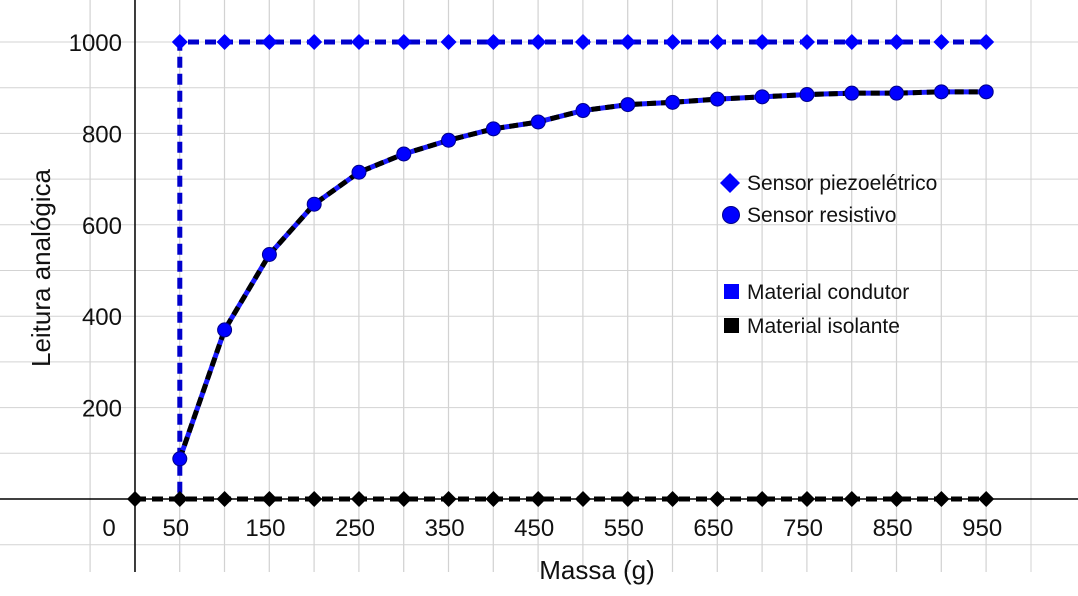 This screenshot has height=596, width=1078. Describe the element at coordinates (731, 291) in the screenshot. I see `legend-square-conductor` at that location.